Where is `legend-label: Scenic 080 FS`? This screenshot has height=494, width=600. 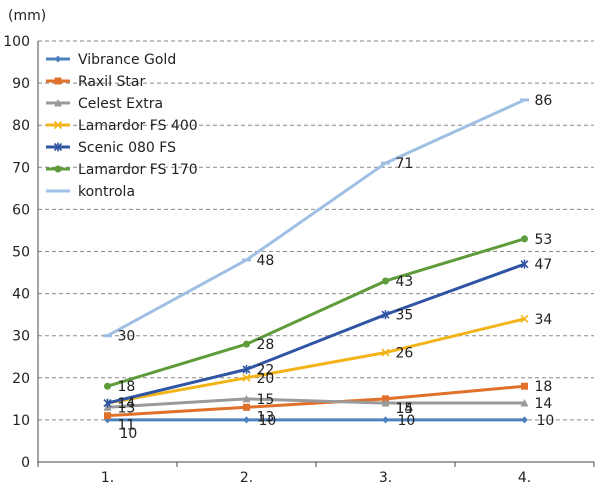 legend-label: Scenic 080 FS is located at coordinates (127, 148).